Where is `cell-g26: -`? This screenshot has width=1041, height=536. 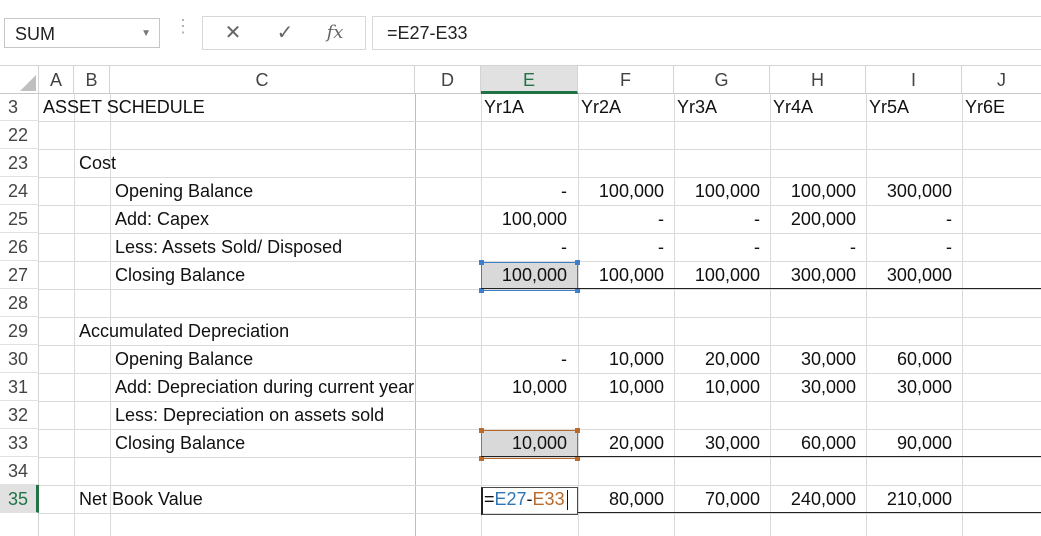
cell-g26: - is located at coordinates (757, 247).